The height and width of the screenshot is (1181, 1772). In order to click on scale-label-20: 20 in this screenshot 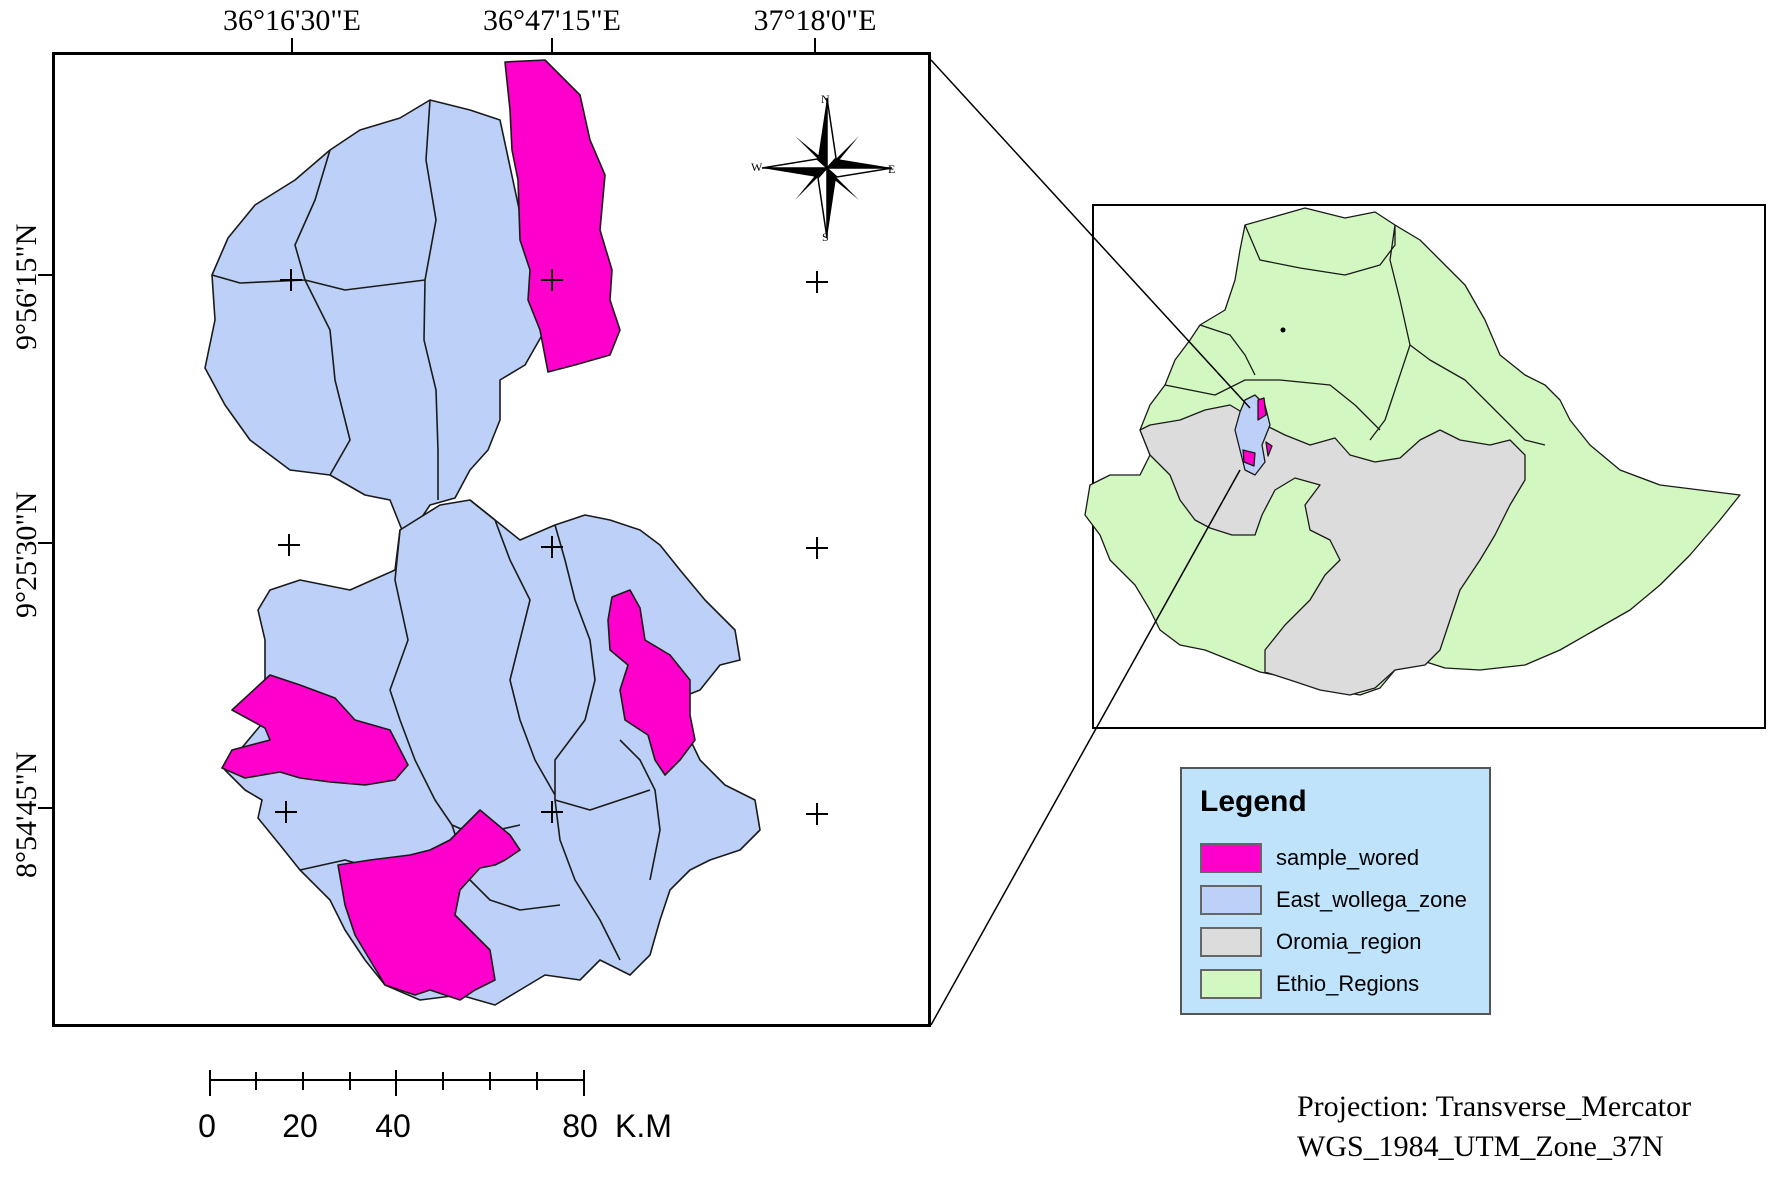, I will do `click(300, 1126)`.